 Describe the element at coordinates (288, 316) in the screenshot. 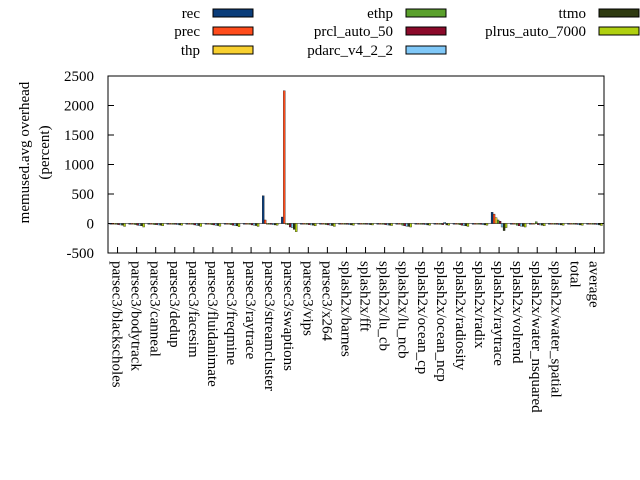

I see `x-tick-label: parsec3/swaptions` at that location.